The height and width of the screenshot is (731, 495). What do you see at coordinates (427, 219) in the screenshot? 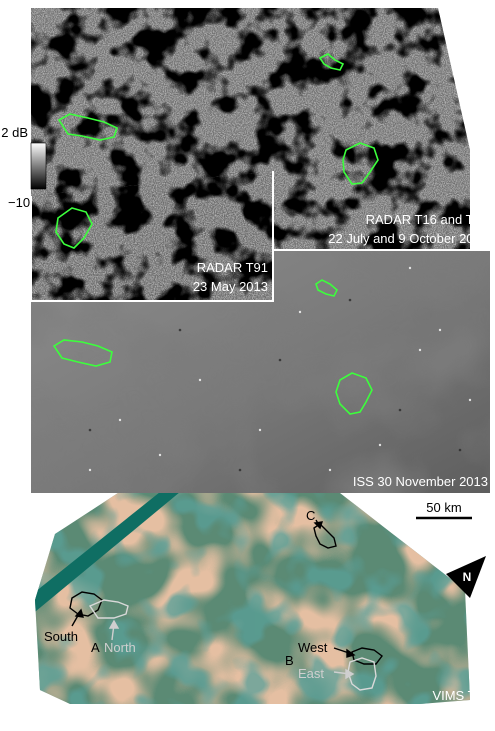
I see `radar-top-label-line1: RADAR T16 and T19` at bounding box center [427, 219].